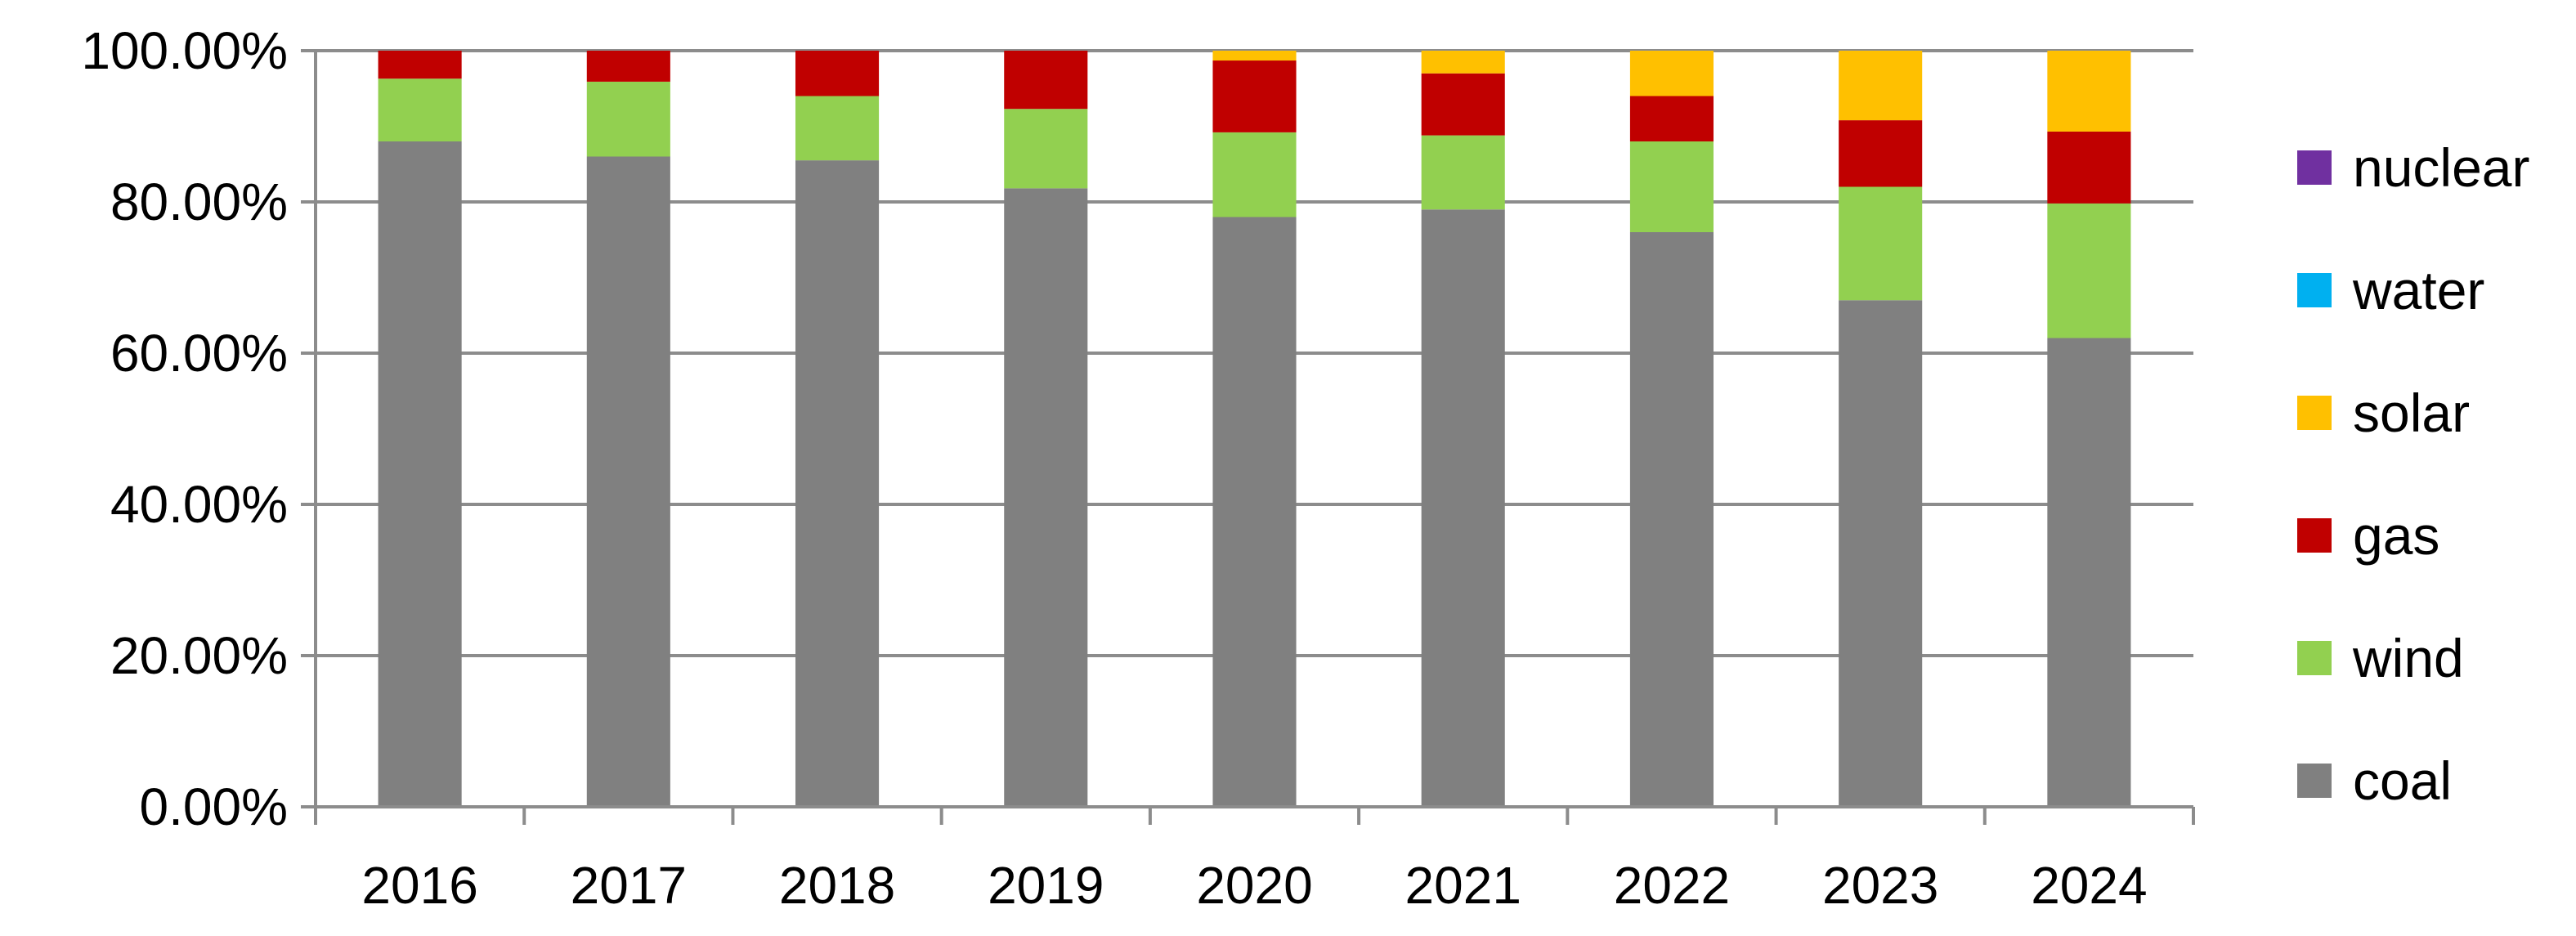  I want to click on bar-segment-gas-2023, so click(1881, 153).